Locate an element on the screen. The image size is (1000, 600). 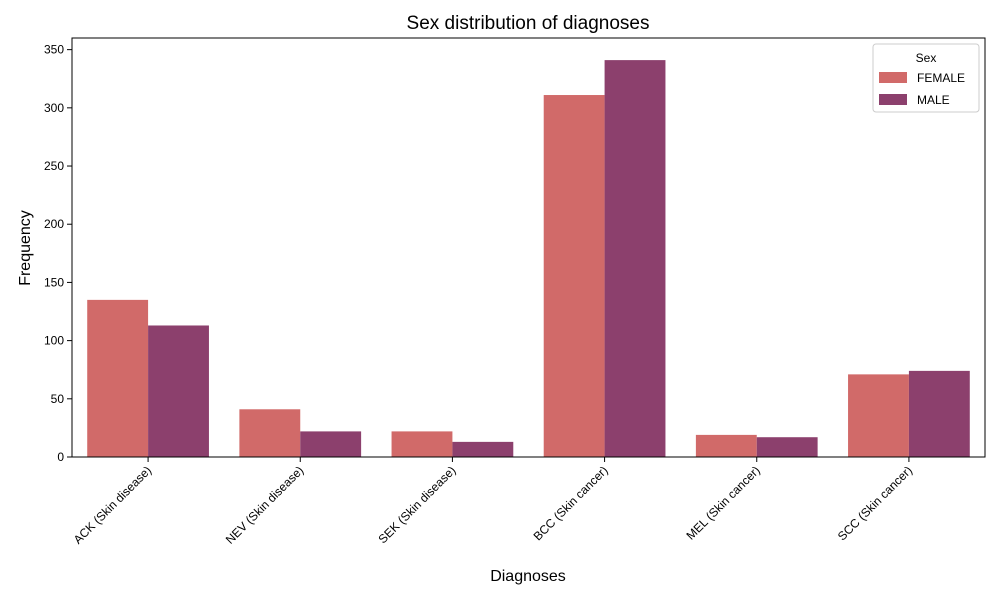
x-tick-label: ACK (Skin disease) is located at coordinates (112, 504).